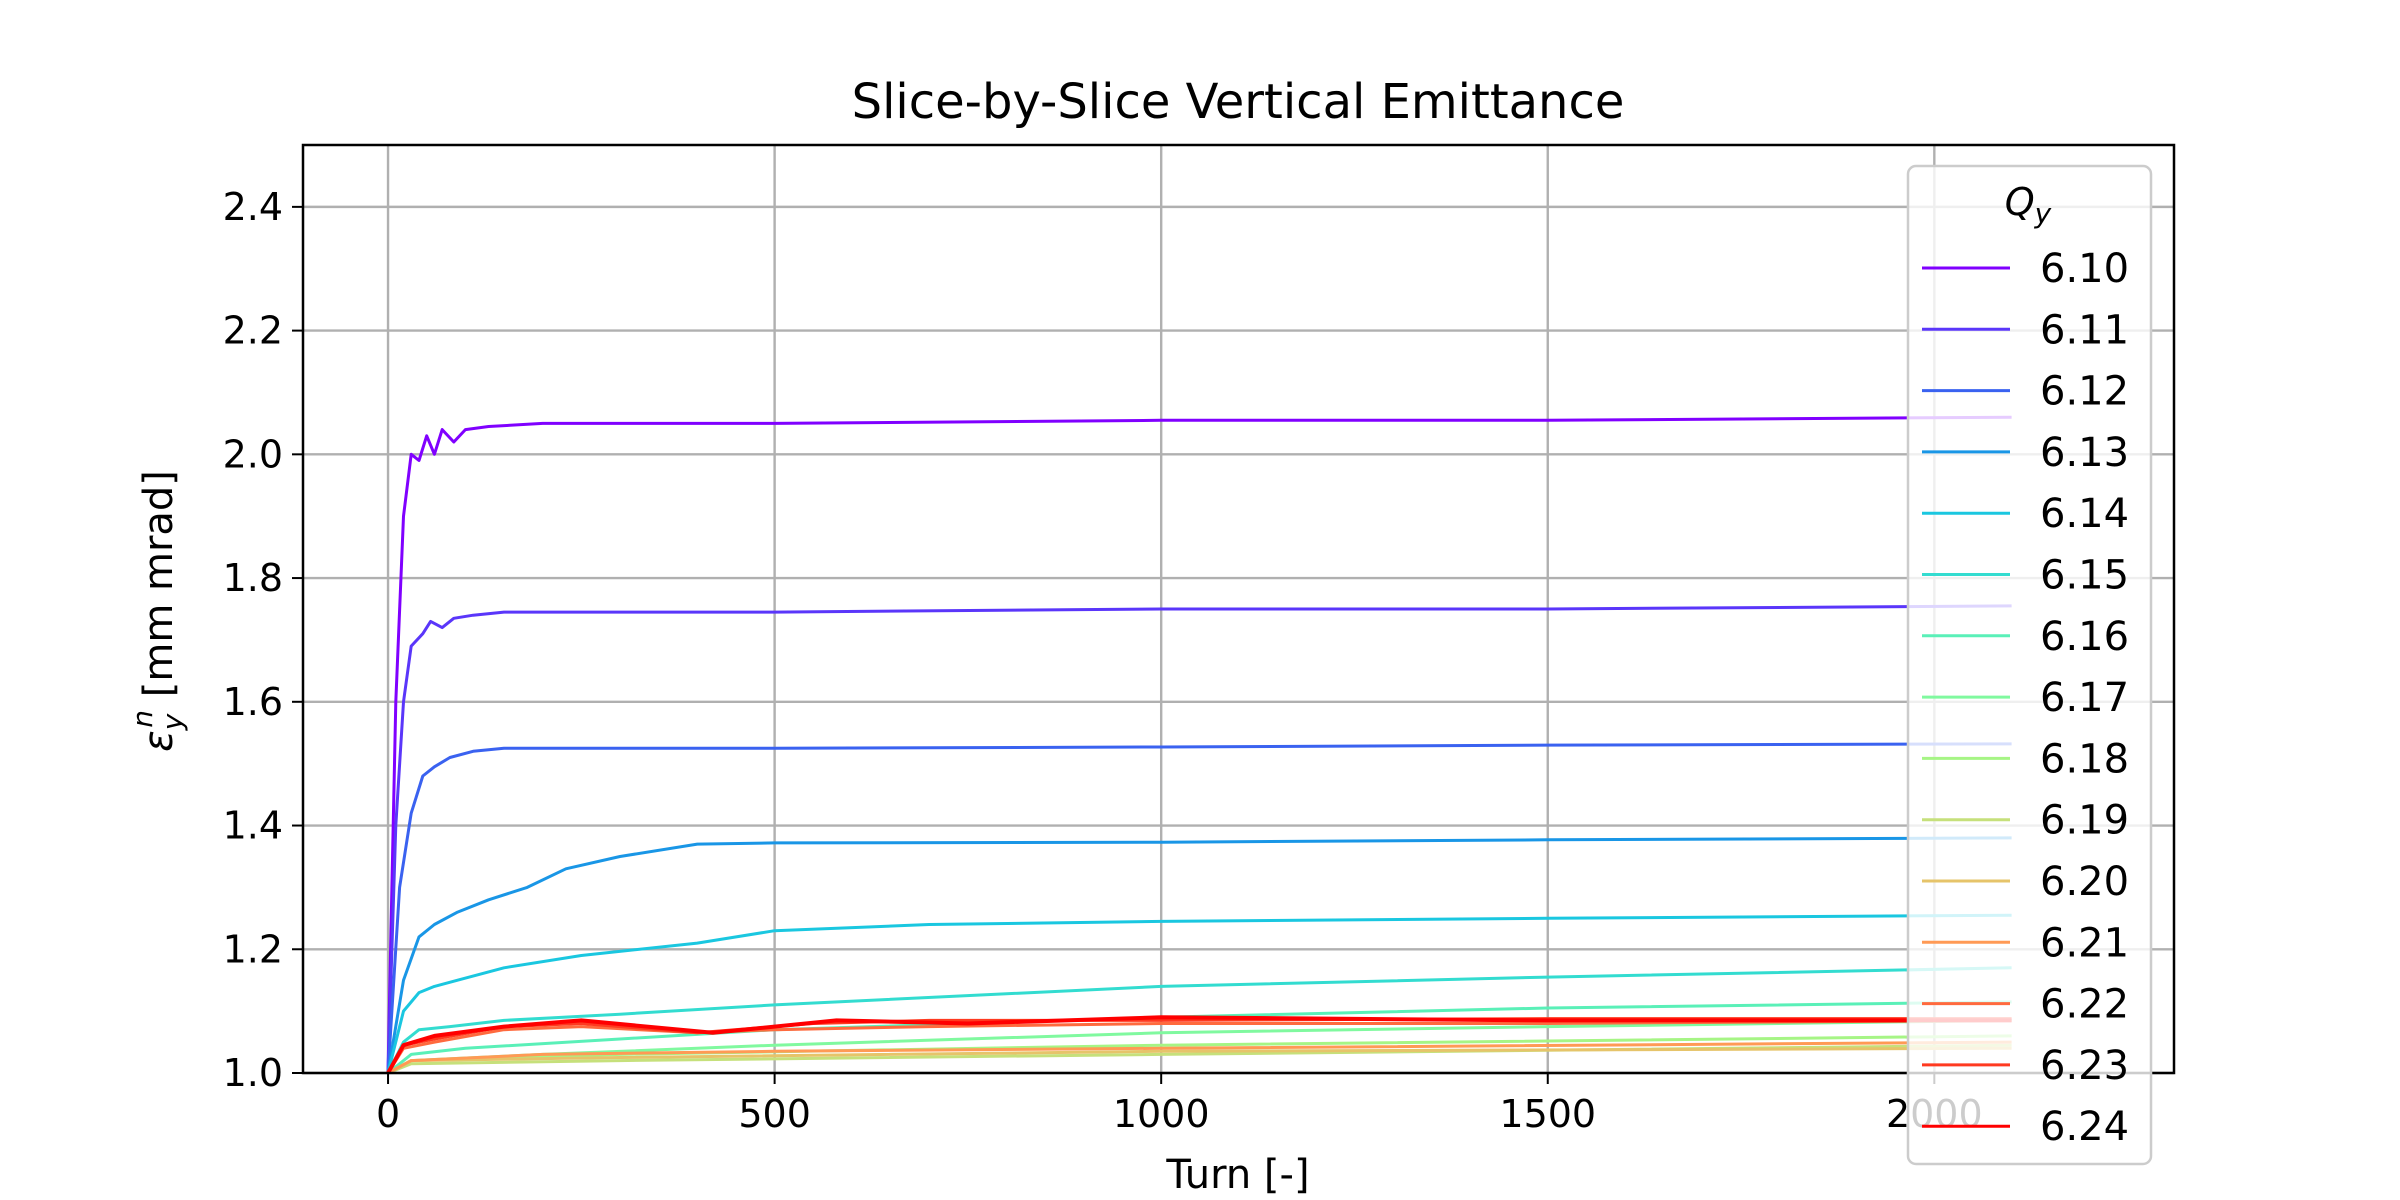 Image resolution: width=2400 pixels, height=1200 pixels. Describe the element at coordinates (1161, 1114) in the screenshot. I see `x-tick-label: 1000` at that location.